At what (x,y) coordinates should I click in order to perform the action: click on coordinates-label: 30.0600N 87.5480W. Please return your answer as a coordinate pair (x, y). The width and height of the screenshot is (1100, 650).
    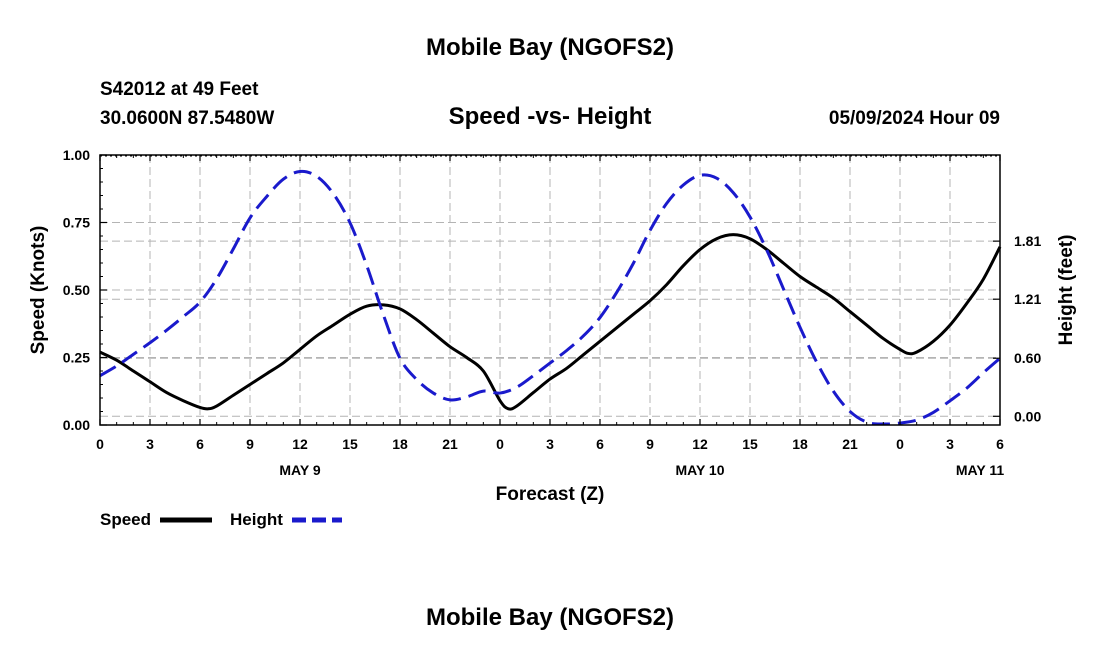
    Looking at the image, I should click on (187, 118).